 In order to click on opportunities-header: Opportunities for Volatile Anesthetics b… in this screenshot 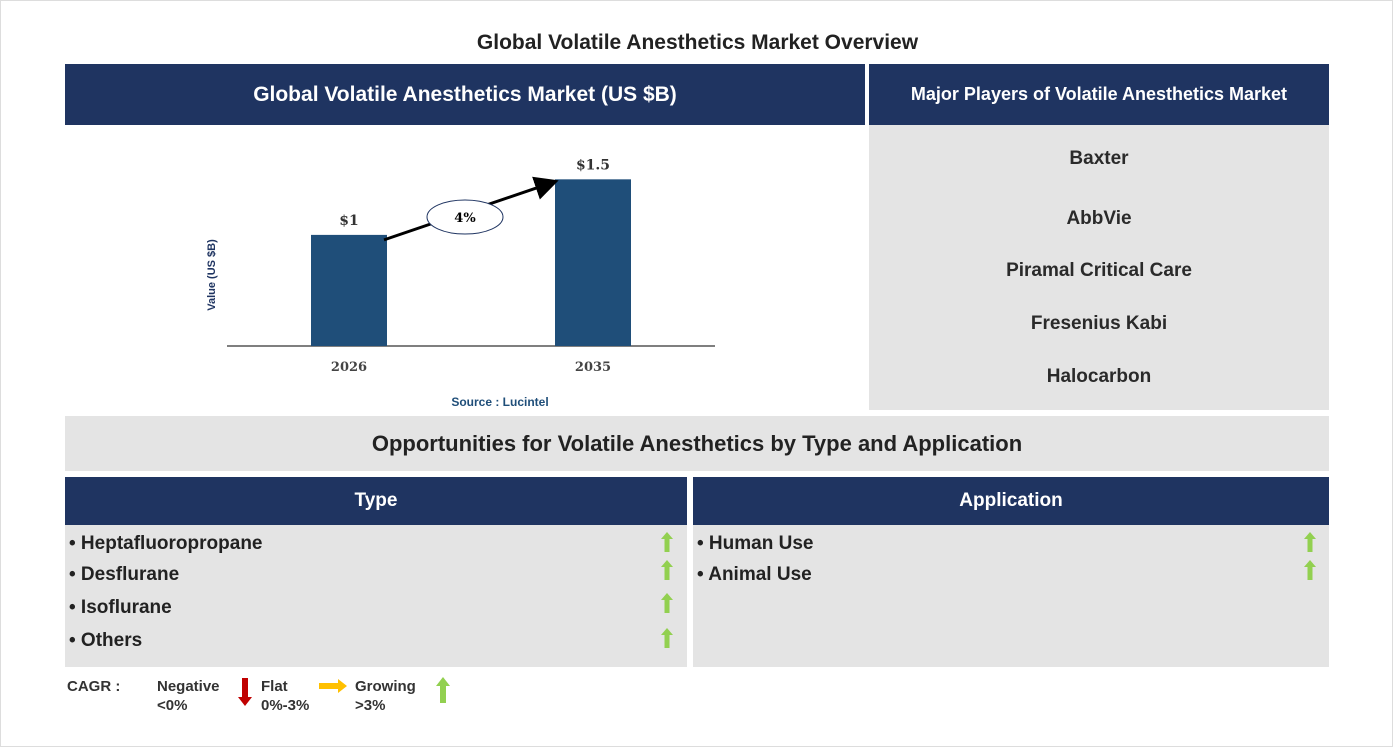, I will do `click(697, 443)`.